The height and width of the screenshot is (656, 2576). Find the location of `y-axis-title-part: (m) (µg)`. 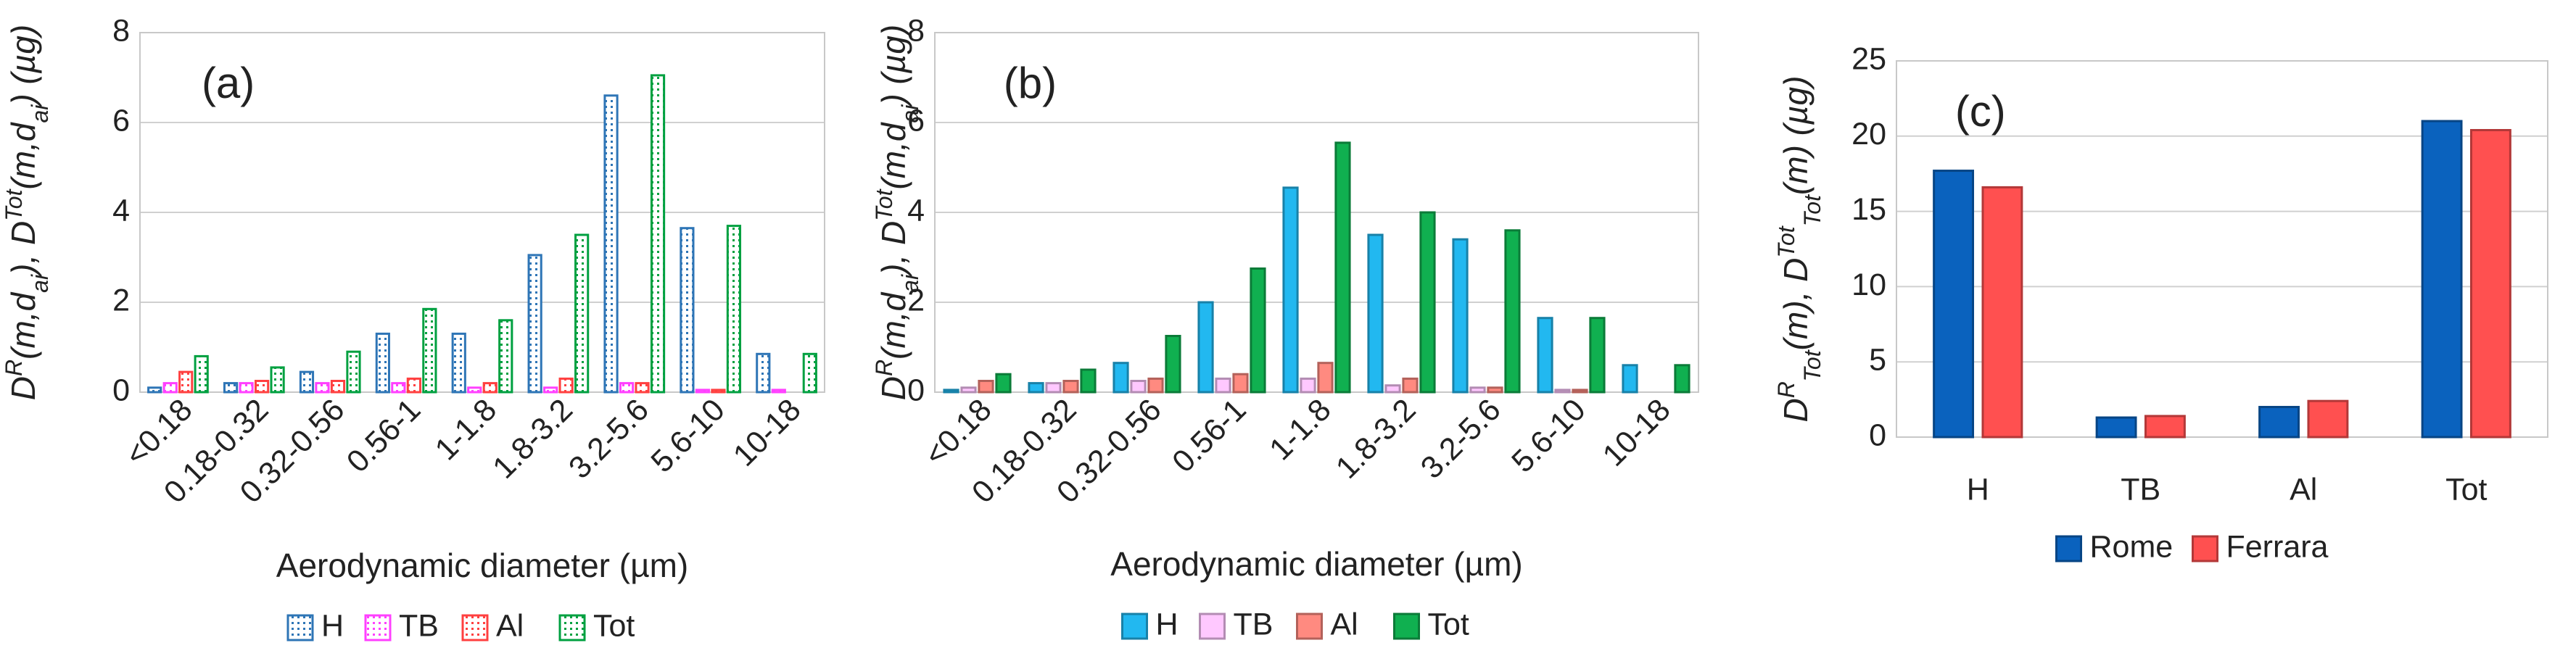

y-axis-title-part: (m) (µg) is located at coordinates (1796, 135).